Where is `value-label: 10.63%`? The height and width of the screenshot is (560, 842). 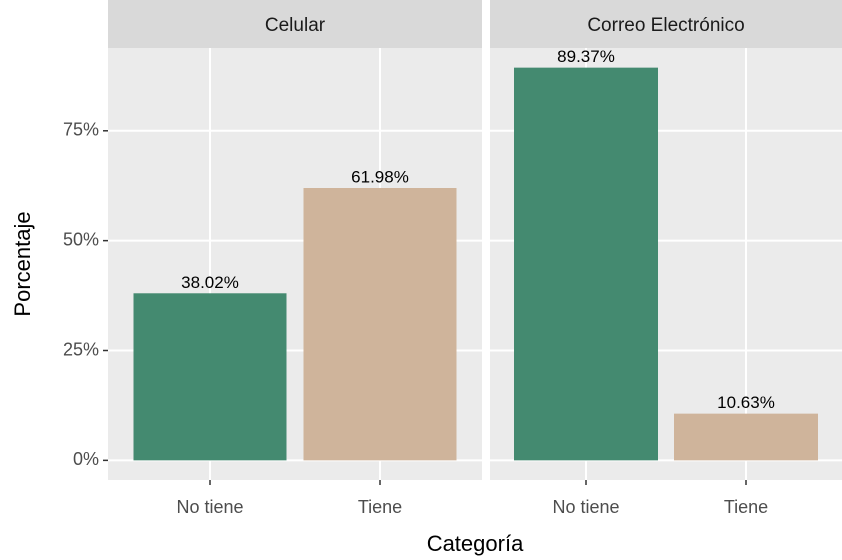 value-label: 10.63% is located at coordinates (746, 402).